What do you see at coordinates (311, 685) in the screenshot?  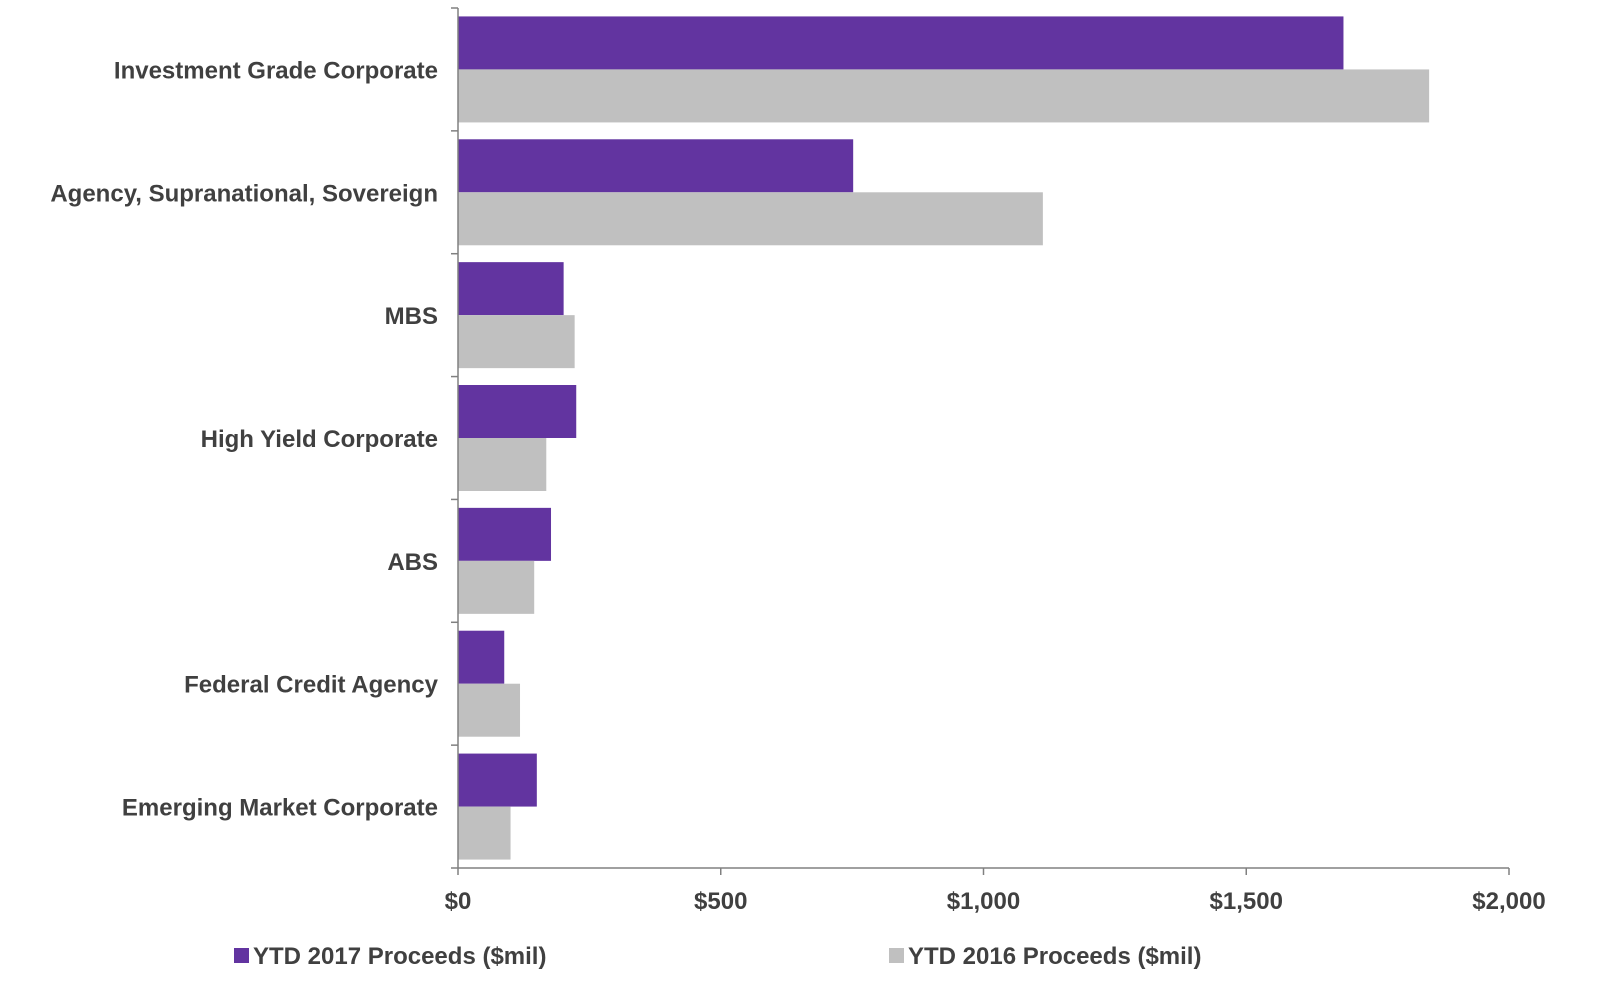 I see `category-label: Federal Credit Agency` at bounding box center [311, 685].